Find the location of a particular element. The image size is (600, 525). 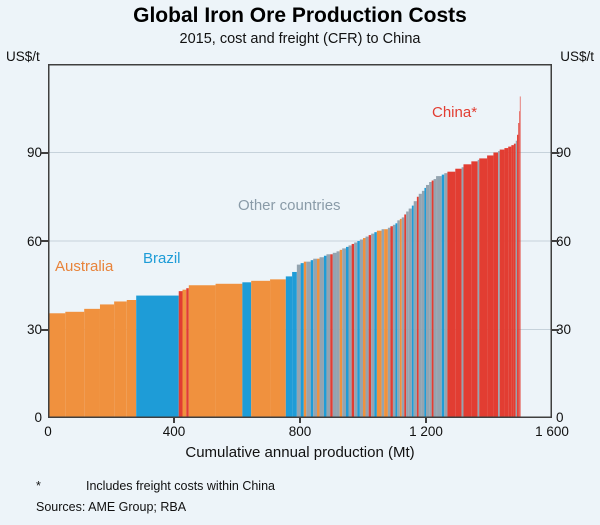

x-axis-tick-label: 1 600 is located at coordinates (552, 431).